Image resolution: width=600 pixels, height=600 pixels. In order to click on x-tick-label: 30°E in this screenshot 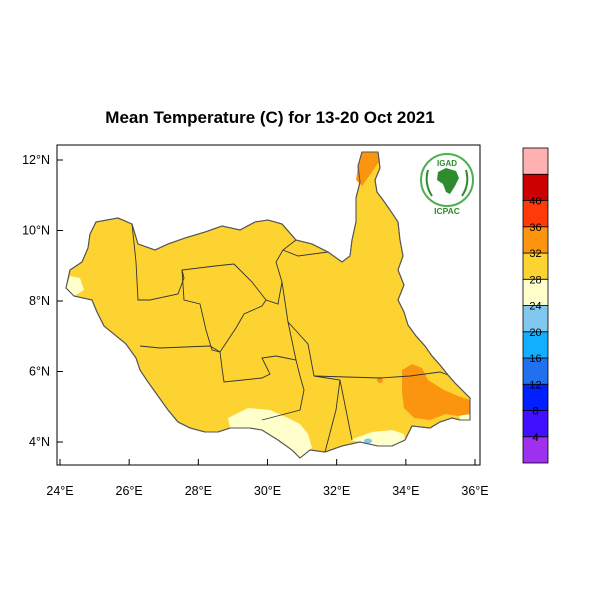, I will do `click(267, 491)`.